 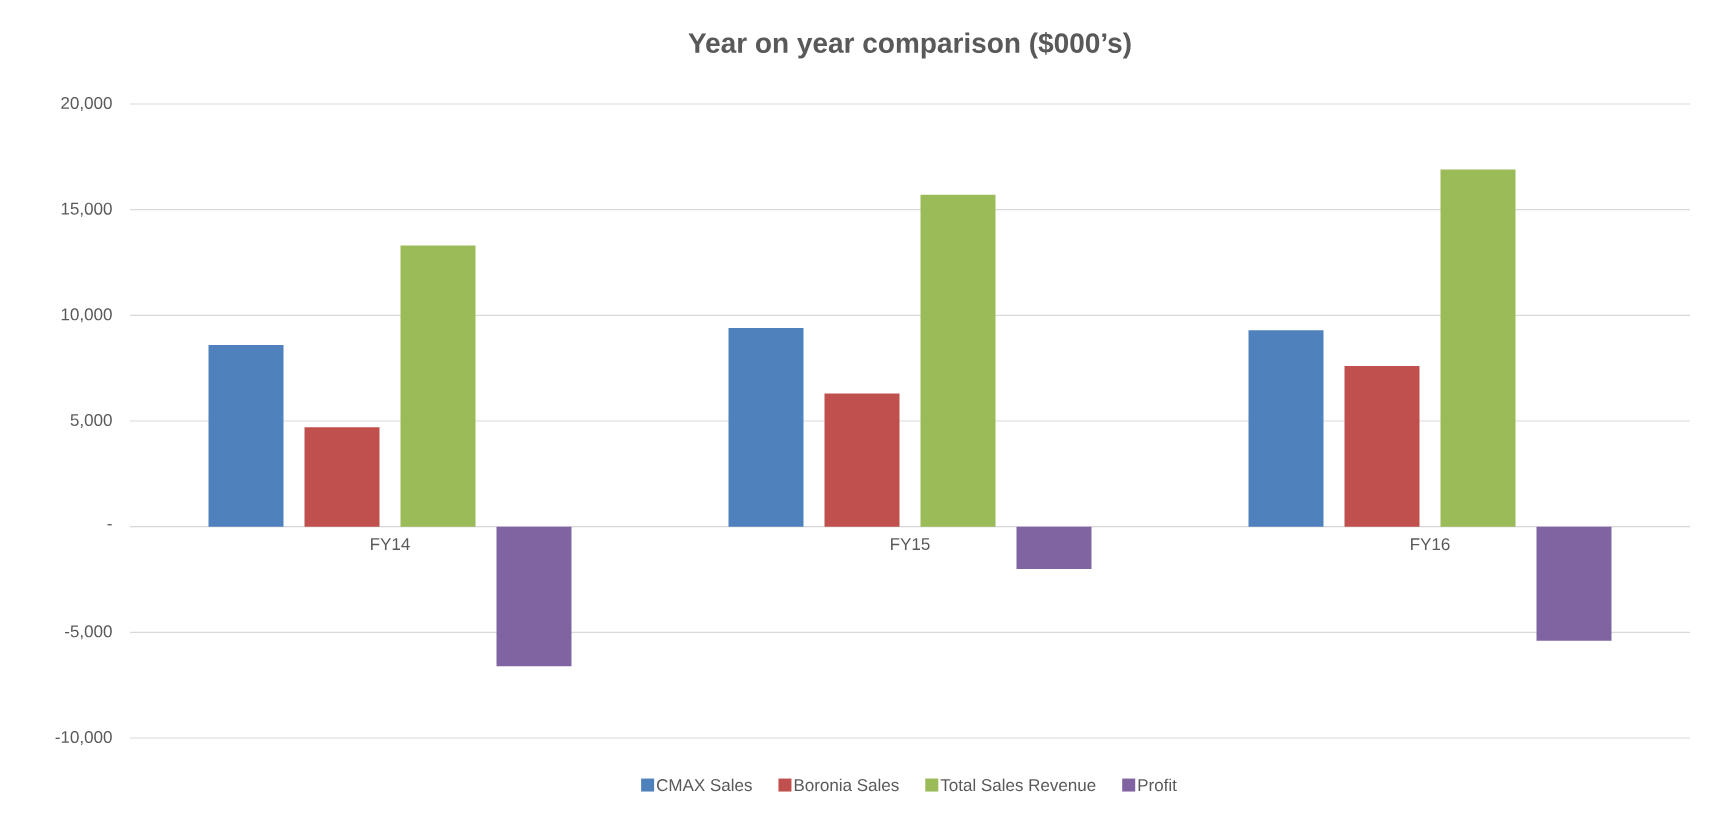 What do you see at coordinates (86, 315) in the screenshot?
I see `y-tick-label: 10,000` at bounding box center [86, 315].